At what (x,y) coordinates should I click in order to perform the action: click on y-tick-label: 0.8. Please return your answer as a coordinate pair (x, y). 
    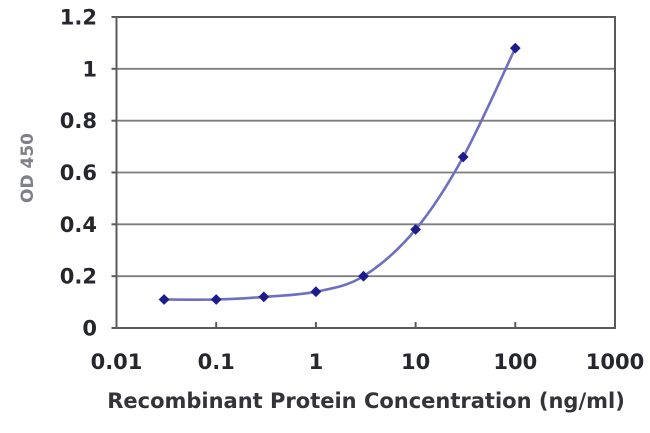
    Looking at the image, I should click on (78, 121).